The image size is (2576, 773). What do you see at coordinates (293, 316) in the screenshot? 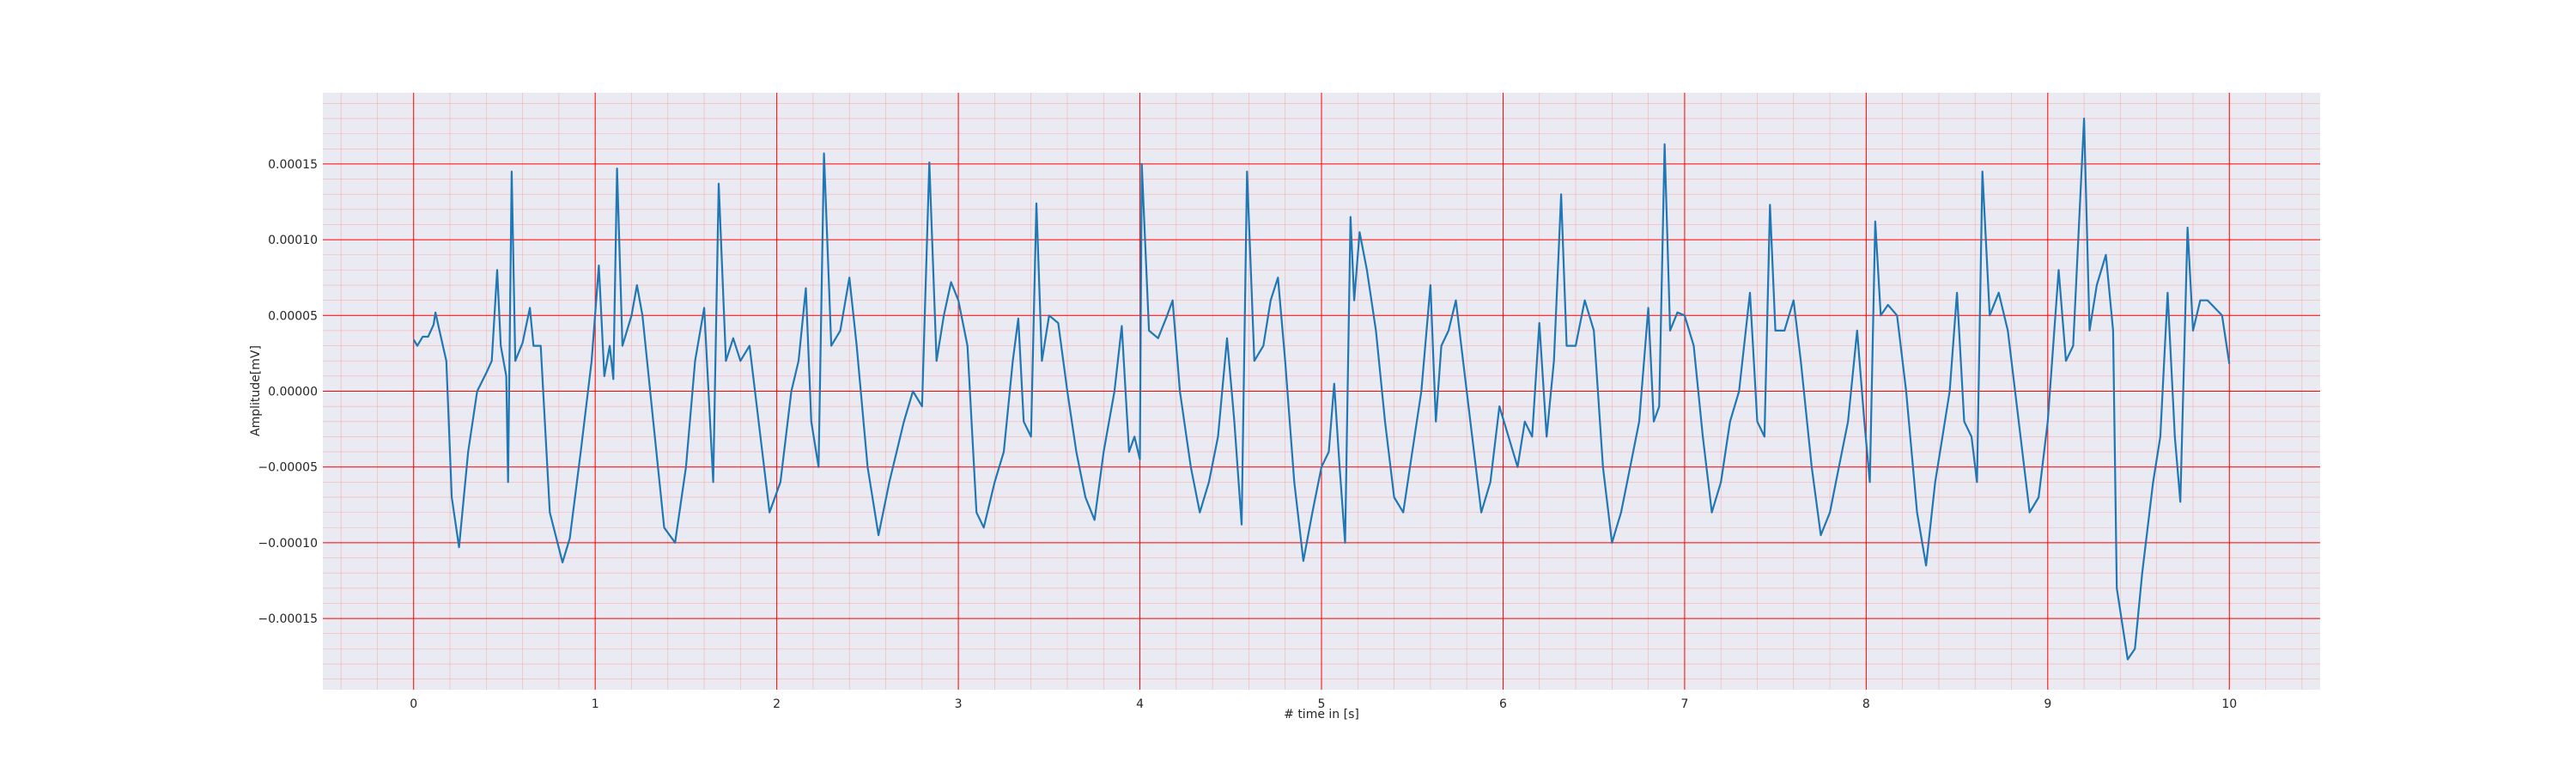
I see `y-tick-label: 0.00005` at bounding box center [293, 316].